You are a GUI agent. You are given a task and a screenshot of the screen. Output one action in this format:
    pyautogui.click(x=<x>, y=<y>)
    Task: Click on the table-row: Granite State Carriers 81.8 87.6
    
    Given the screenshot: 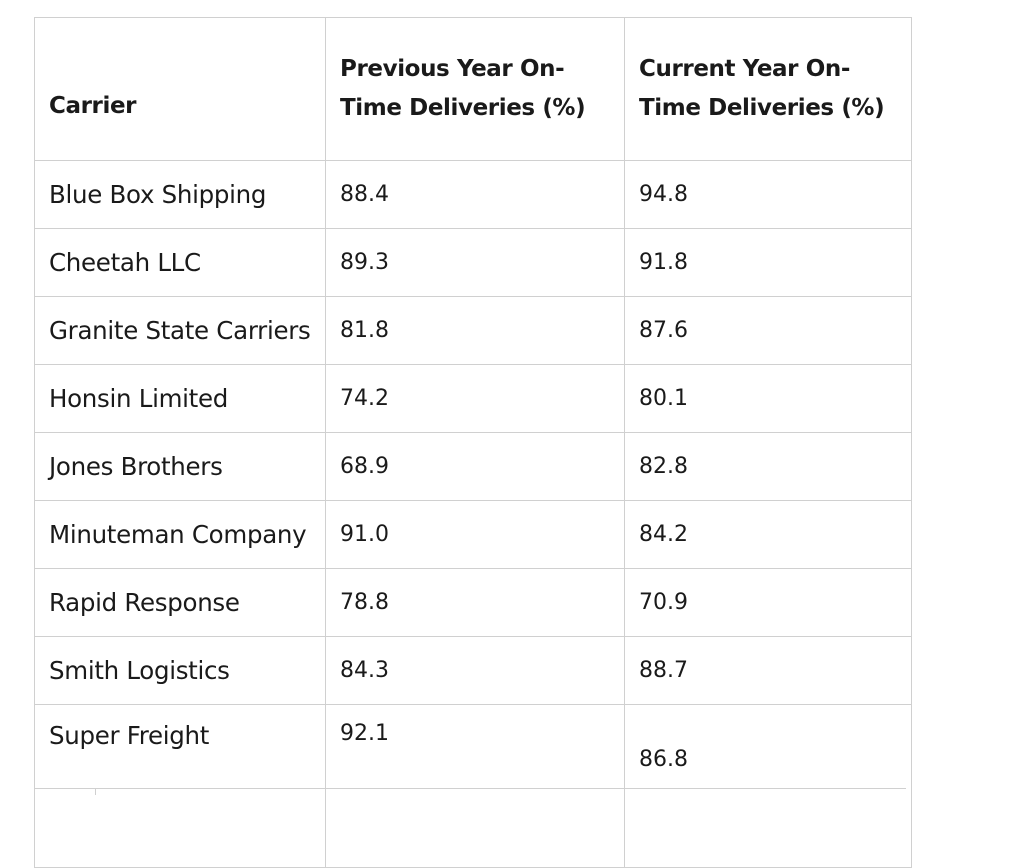 What is the action you would take?
    pyautogui.click(x=473, y=330)
    